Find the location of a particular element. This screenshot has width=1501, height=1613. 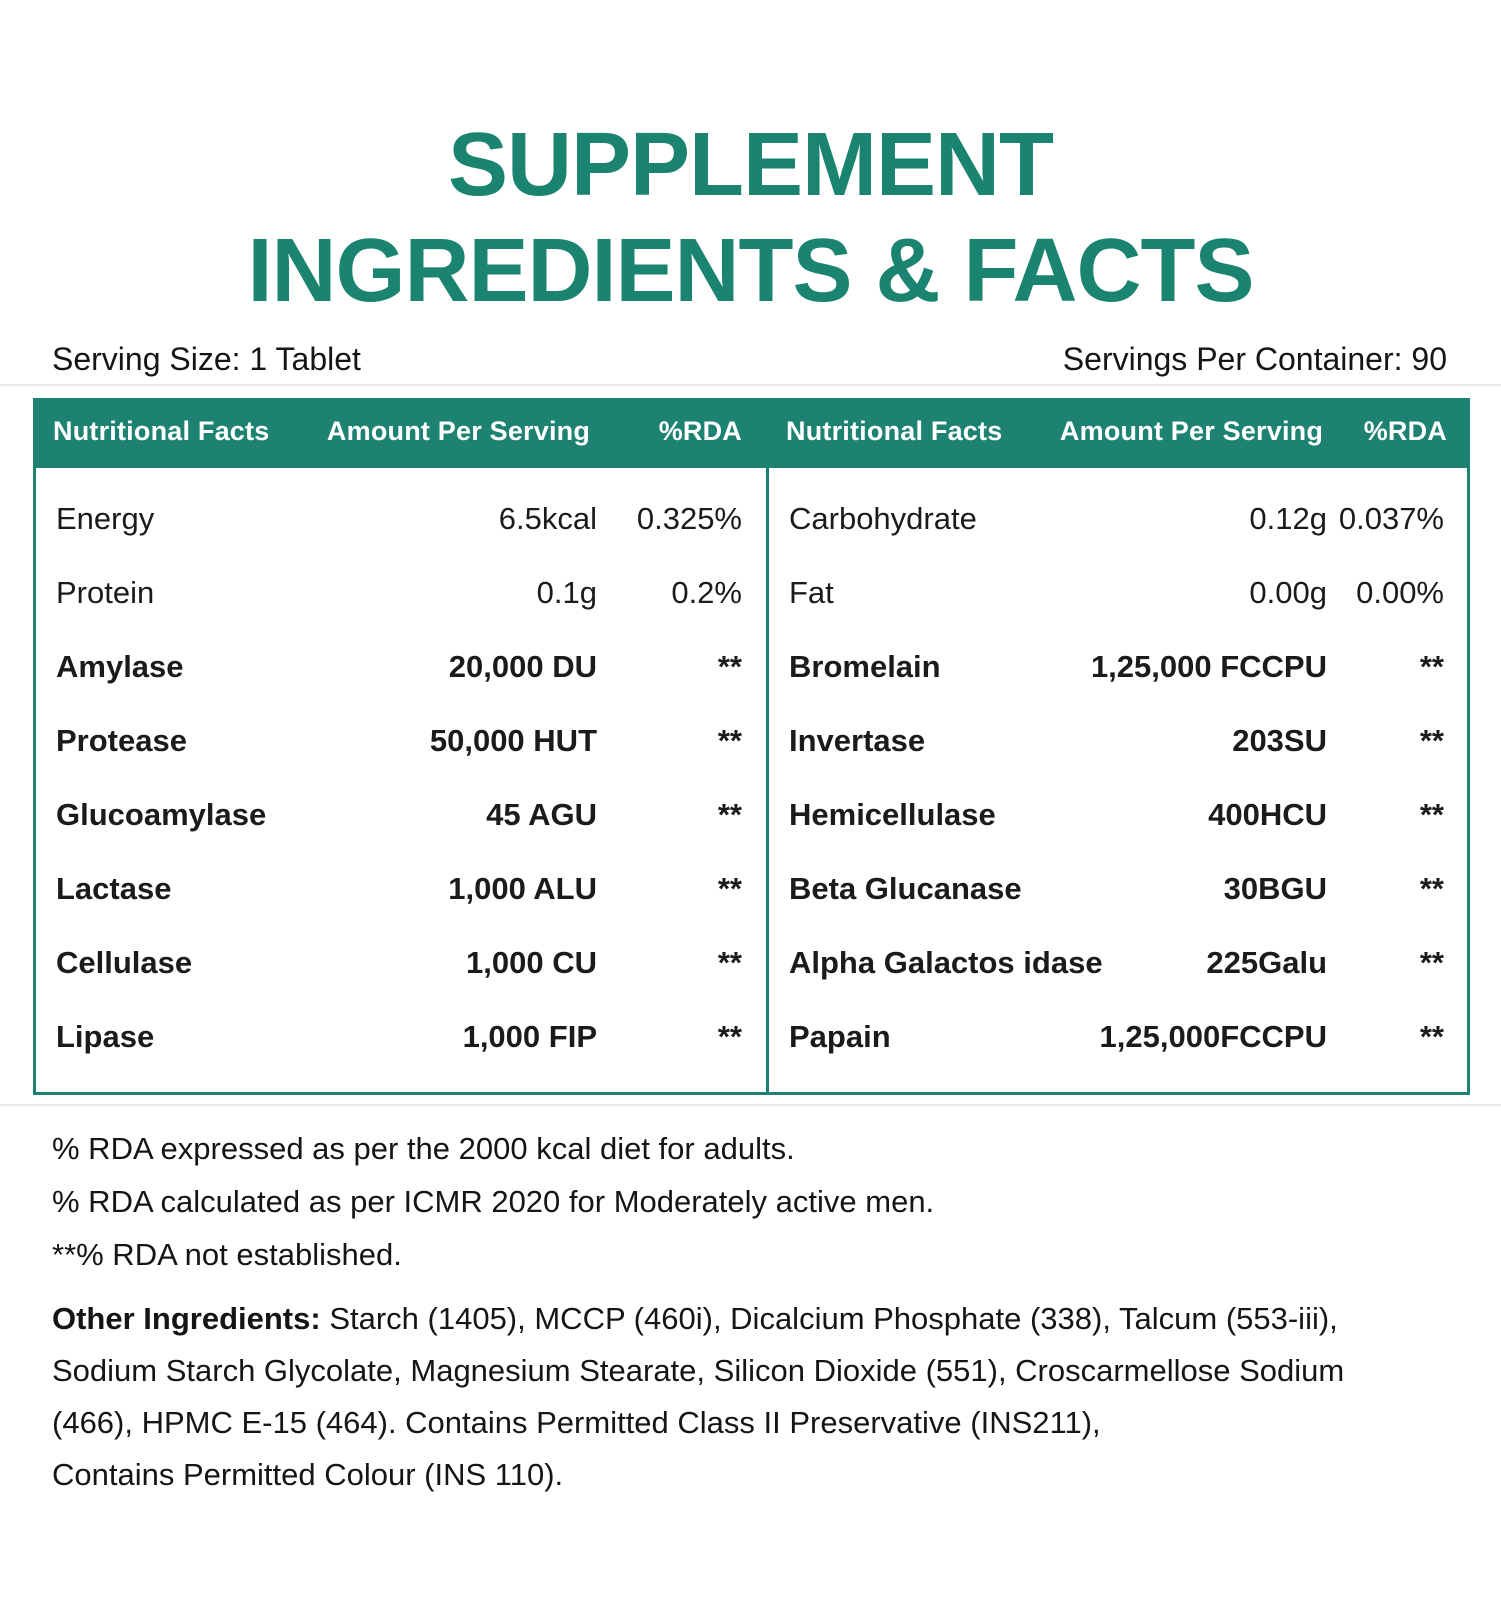

row-name: Alpha Galactos idase is located at coordinates (946, 962).